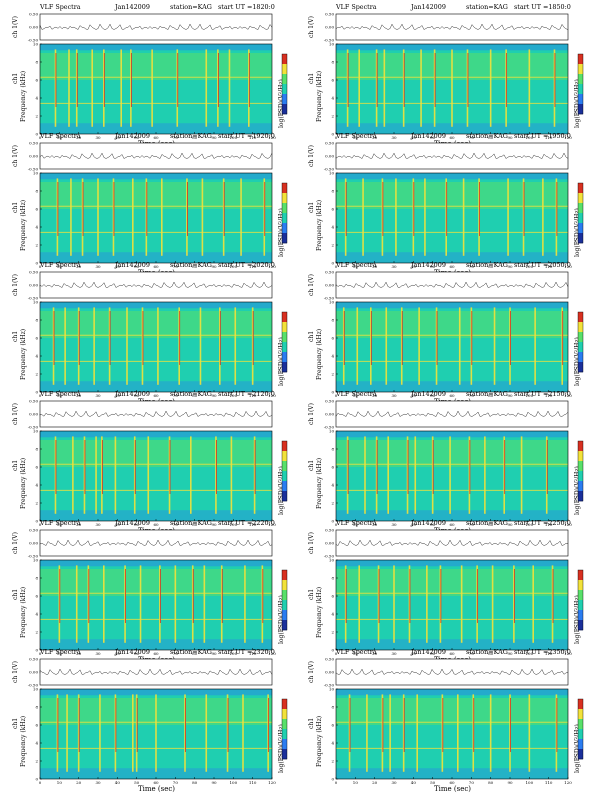 This screenshot has height=793, width=612. Describe the element at coordinates (98, 524) in the screenshot. I see `time-tick-label: 30` at that location.